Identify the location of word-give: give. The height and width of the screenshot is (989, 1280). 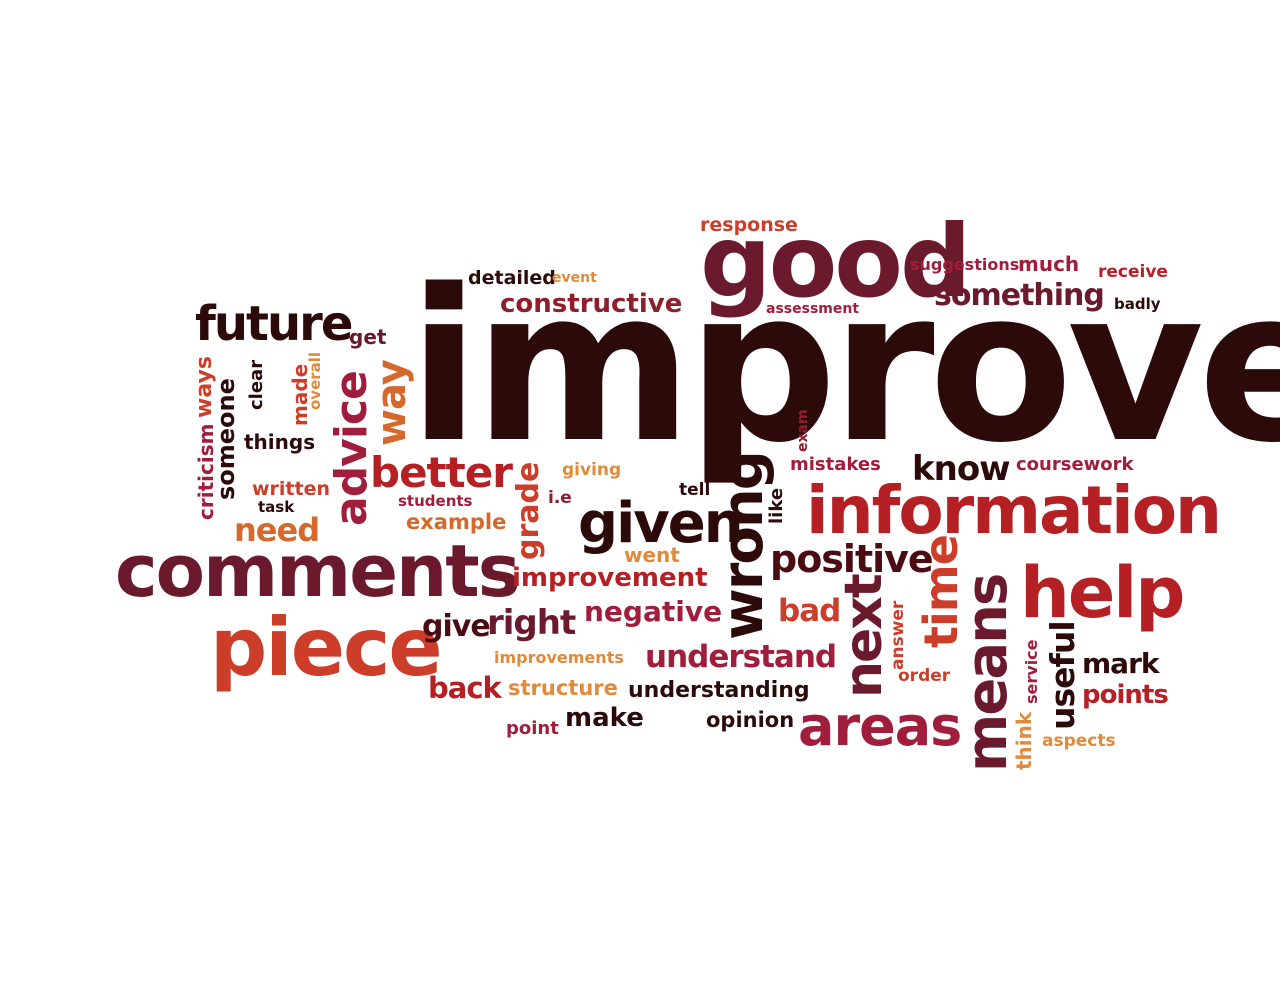
(456, 626).